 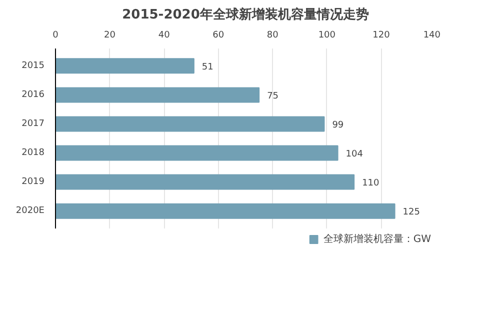 I want to click on x-tick-label: 140, so click(x=432, y=35).